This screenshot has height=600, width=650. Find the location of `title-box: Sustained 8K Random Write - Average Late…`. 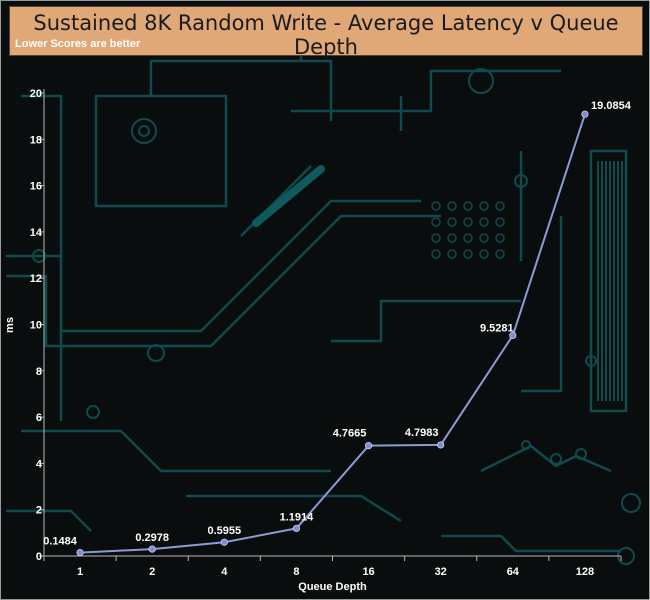

title-box: Sustained 8K Random Write - Average Late… is located at coordinates (326, 32).